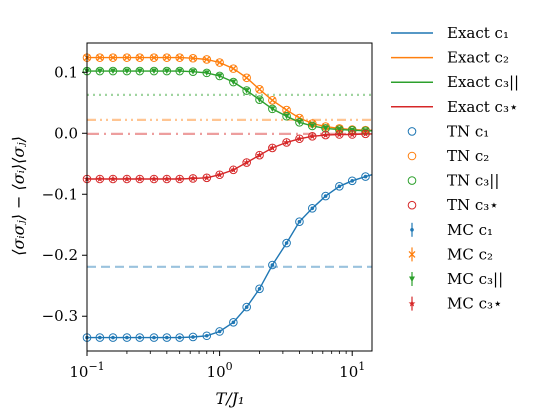  Describe the element at coordinates (478, 58) in the screenshot. I see `legend-label: Exact c₂` at that location.